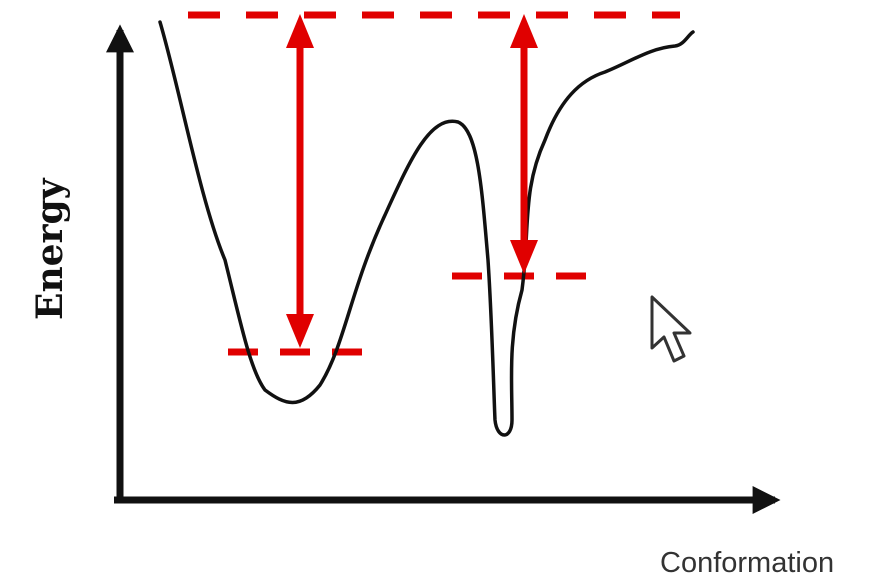  Describe the element at coordinates (524, 144) in the screenshot. I see `local-barrier-arrow` at that location.